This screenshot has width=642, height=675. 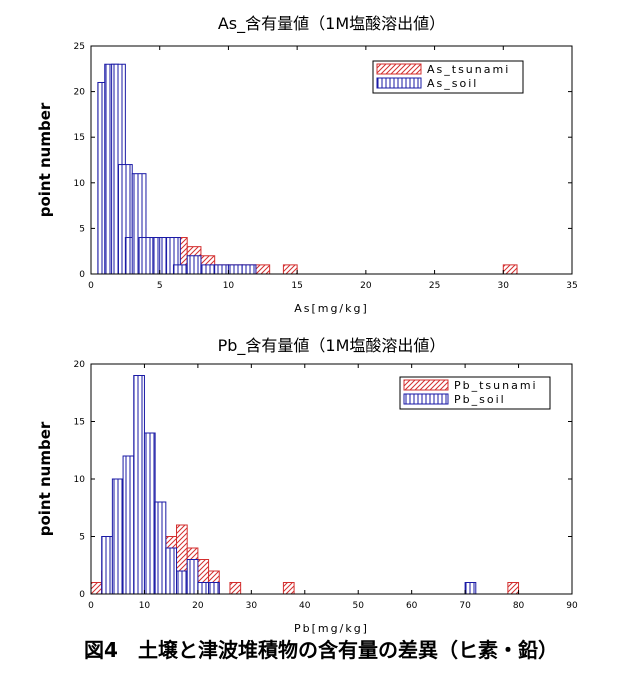 What do you see at coordinates (480, 399) in the screenshot?
I see `legend-label: Pb_soil` at bounding box center [480, 399].